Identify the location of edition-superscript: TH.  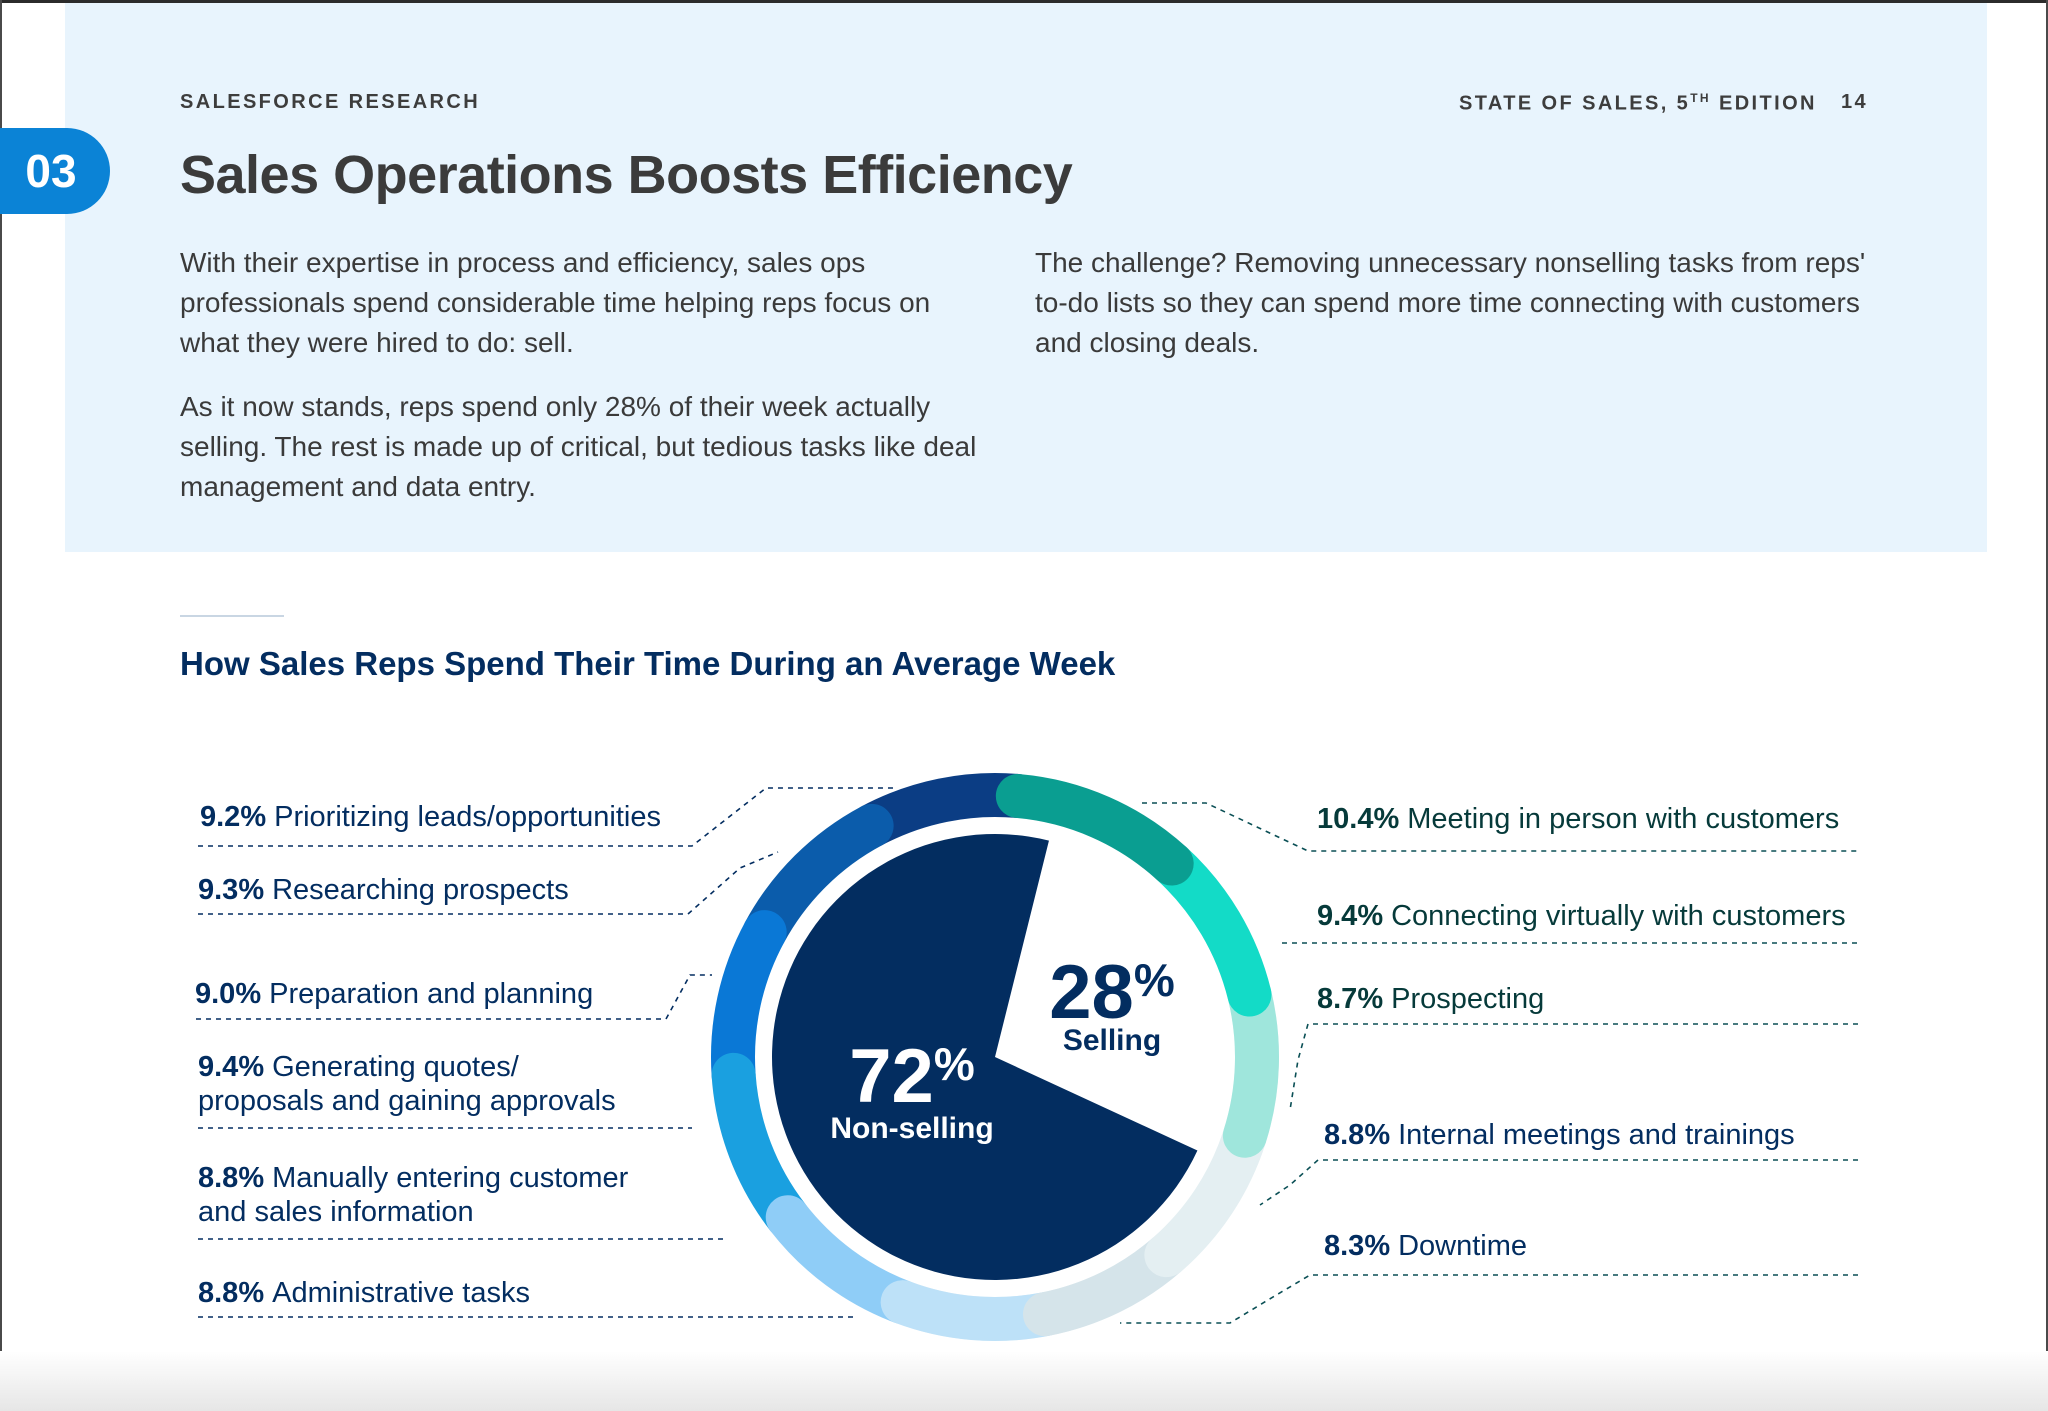
(1700, 98).